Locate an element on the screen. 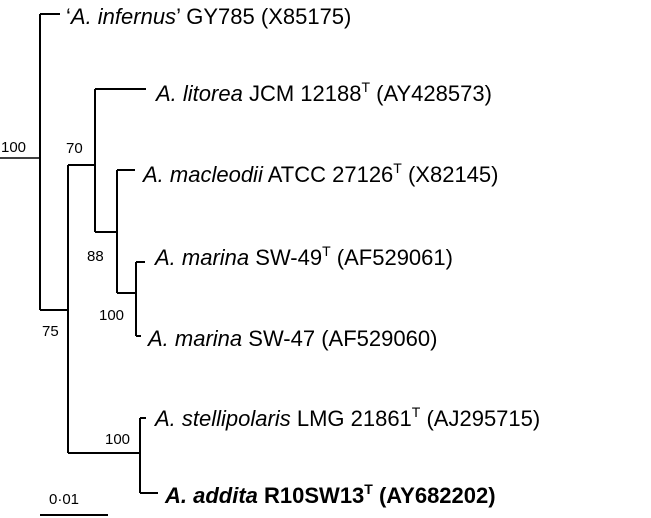 The height and width of the screenshot is (518, 651). taxon-label-marina47: A. marina SW-47 (AF529060) is located at coordinates (291, 338).